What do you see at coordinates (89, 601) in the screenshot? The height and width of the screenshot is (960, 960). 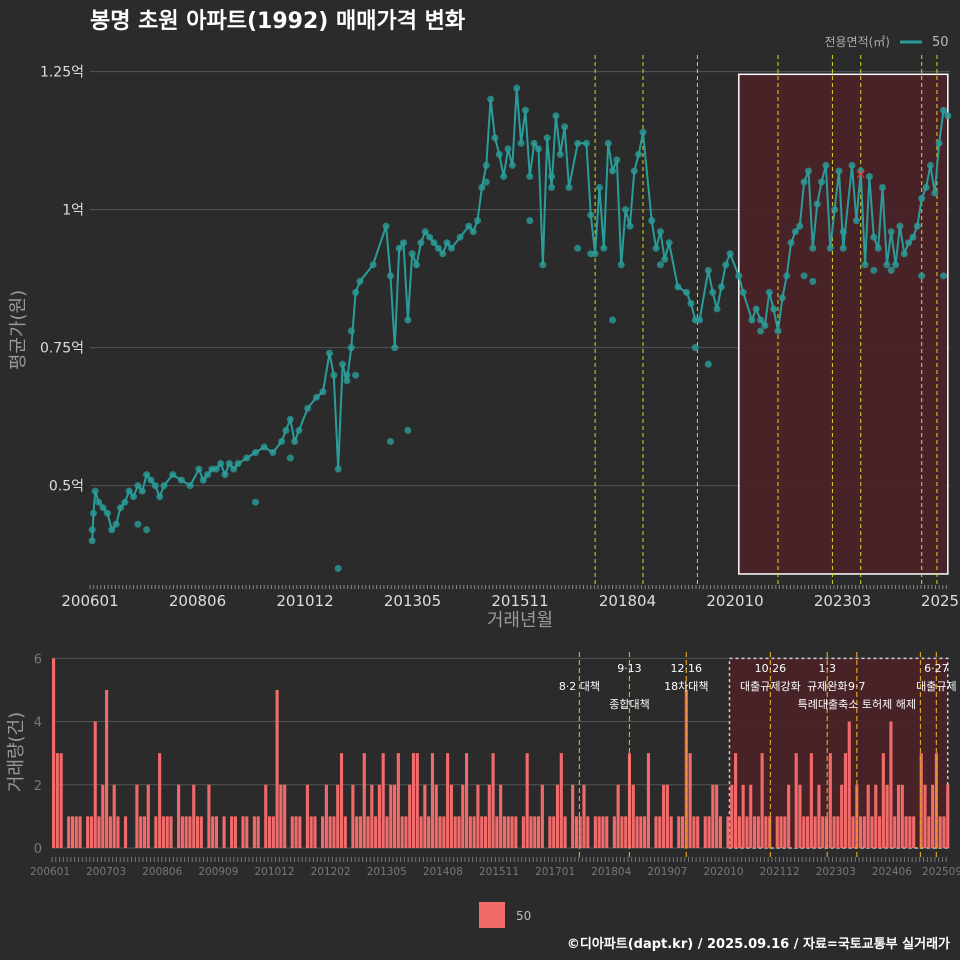 I see `x-tick-label: 200601` at bounding box center [89, 601].